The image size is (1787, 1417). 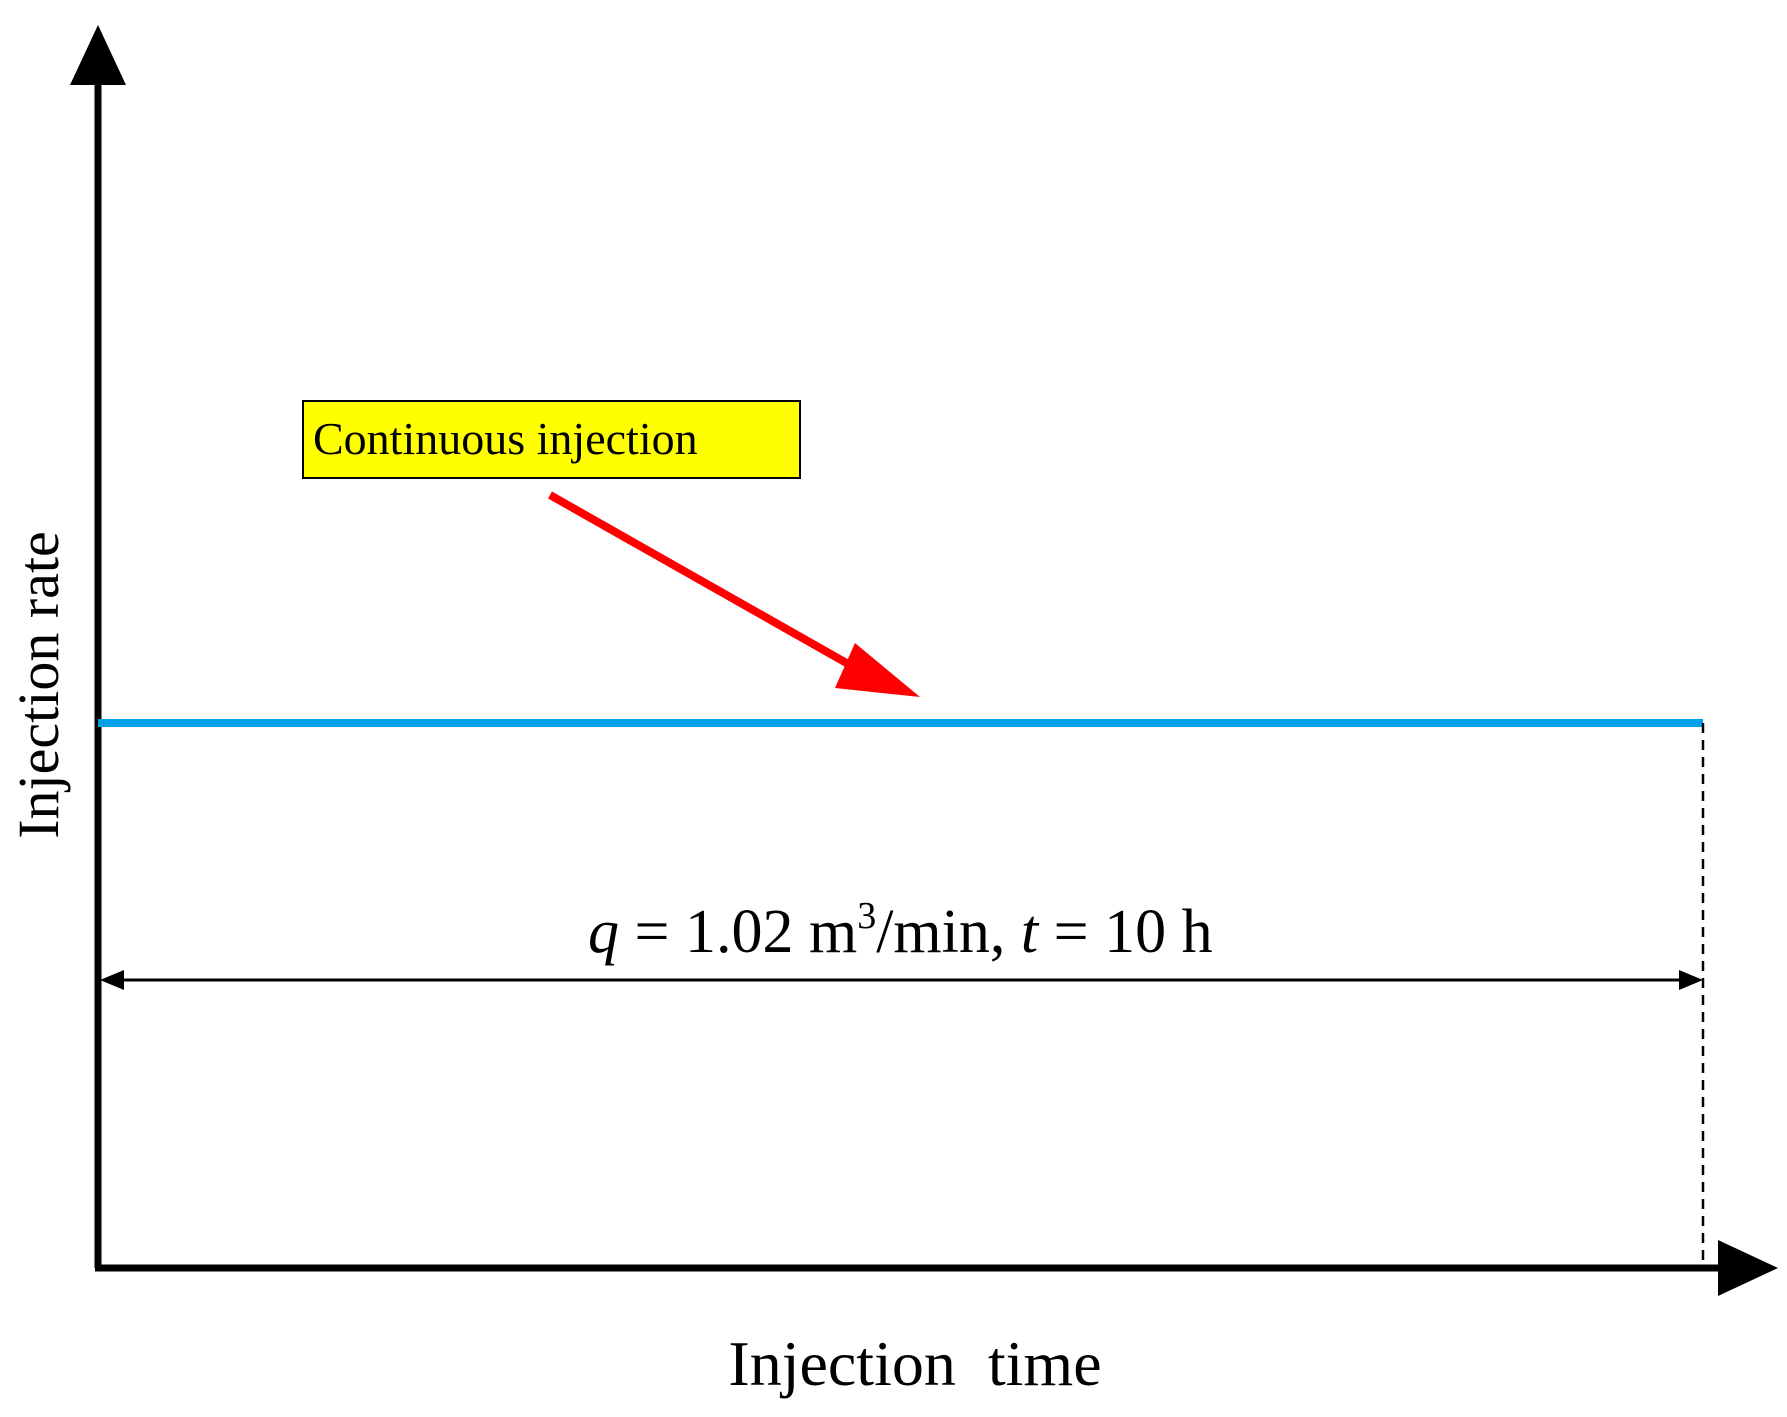 What do you see at coordinates (1125, 932) in the screenshot?
I see `t-value: = 10 h` at bounding box center [1125, 932].